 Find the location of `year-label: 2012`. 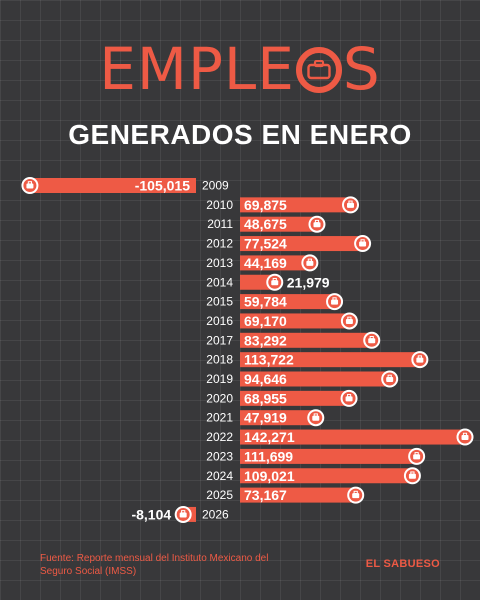

year-label: 2012 is located at coordinates (219, 244).